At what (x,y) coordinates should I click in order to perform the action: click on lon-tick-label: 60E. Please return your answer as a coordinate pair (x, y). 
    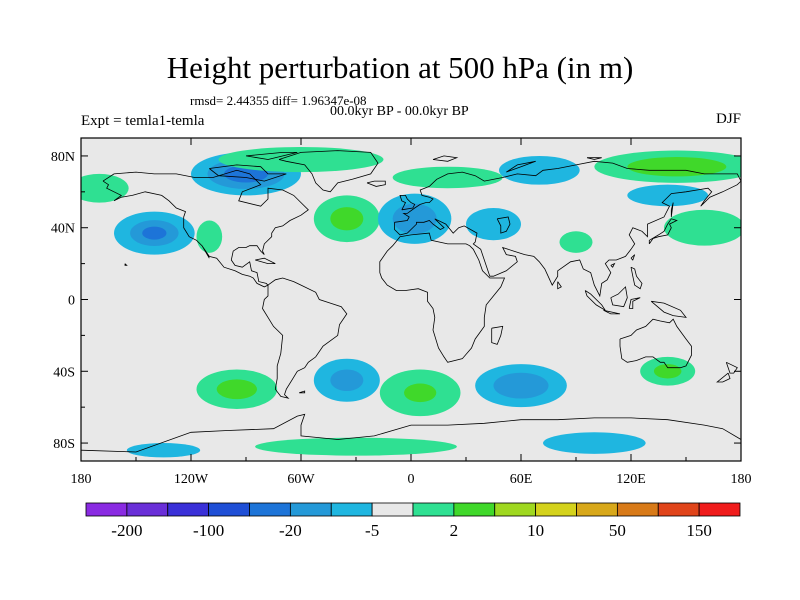
    Looking at the image, I should click on (521, 479).